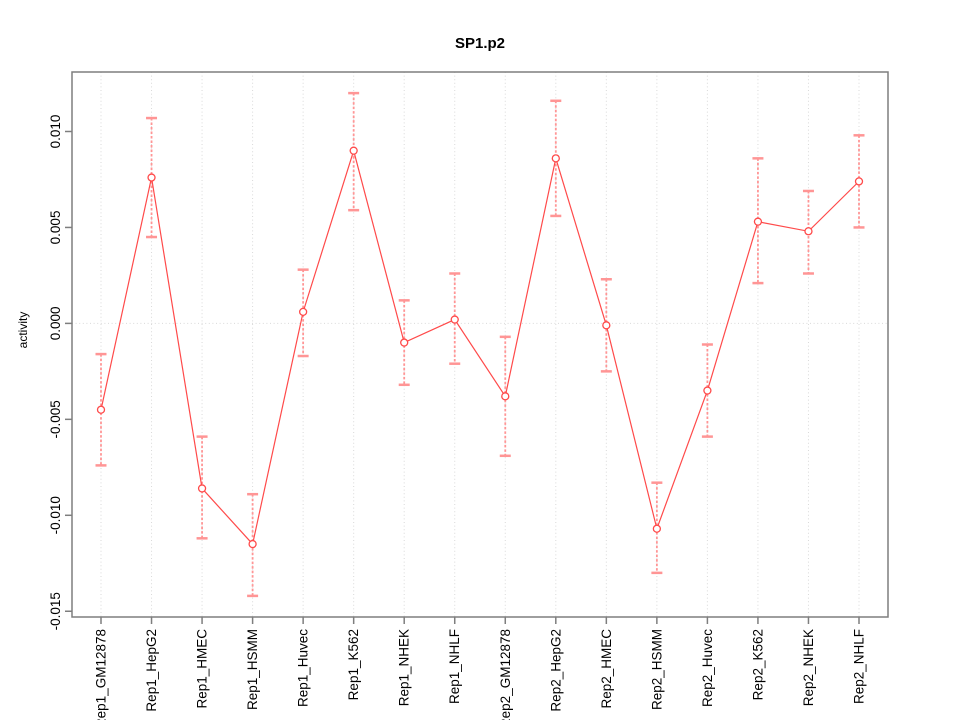 The image size is (960, 720). Describe the element at coordinates (454, 666) in the screenshot. I see `x-tick-label: Rep1_NHLF` at that location.